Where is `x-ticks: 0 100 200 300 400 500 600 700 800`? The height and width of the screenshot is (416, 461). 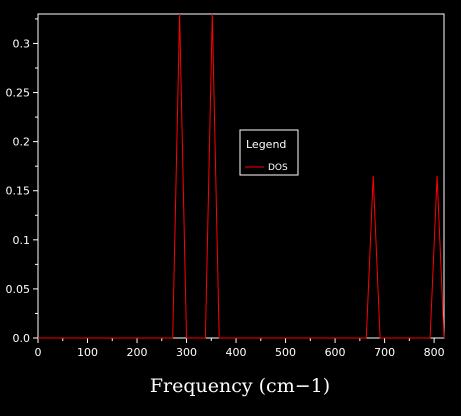 x-ticks: 0 100 200 300 400 500 600 700 800 is located at coordinates (240, 348).